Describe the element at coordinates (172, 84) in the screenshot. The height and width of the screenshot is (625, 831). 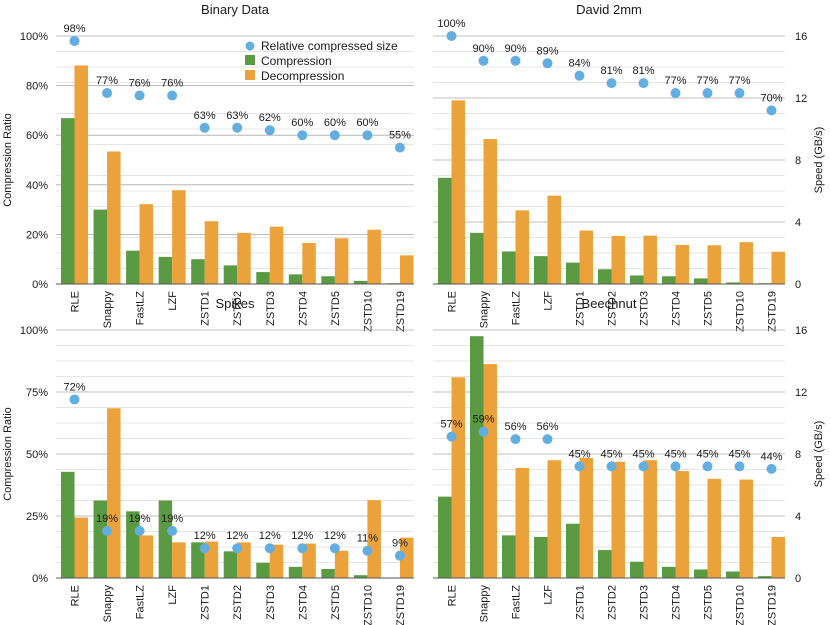
I see `relative-size-label: 76%` at that location.